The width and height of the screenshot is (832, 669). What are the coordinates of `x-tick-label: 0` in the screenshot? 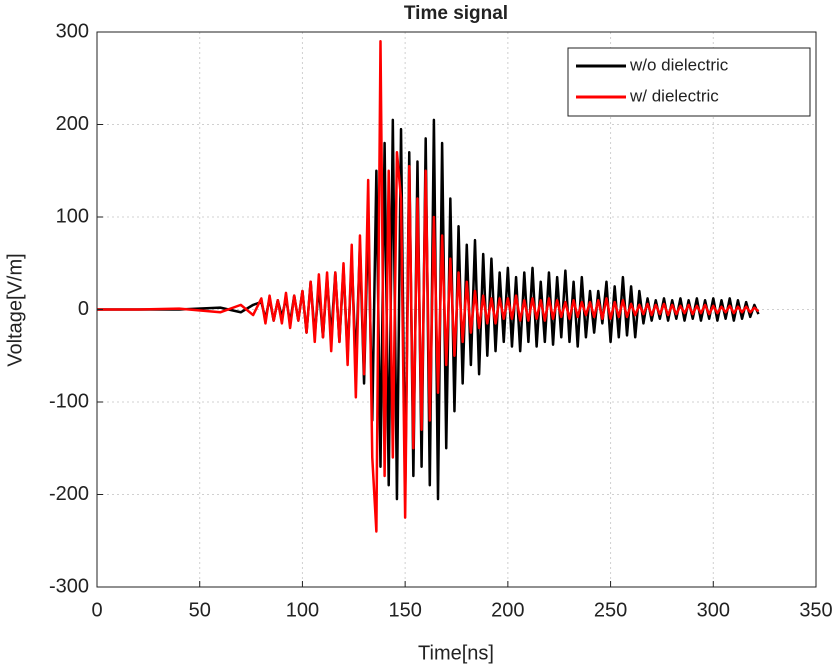 It's located at (96, 610).